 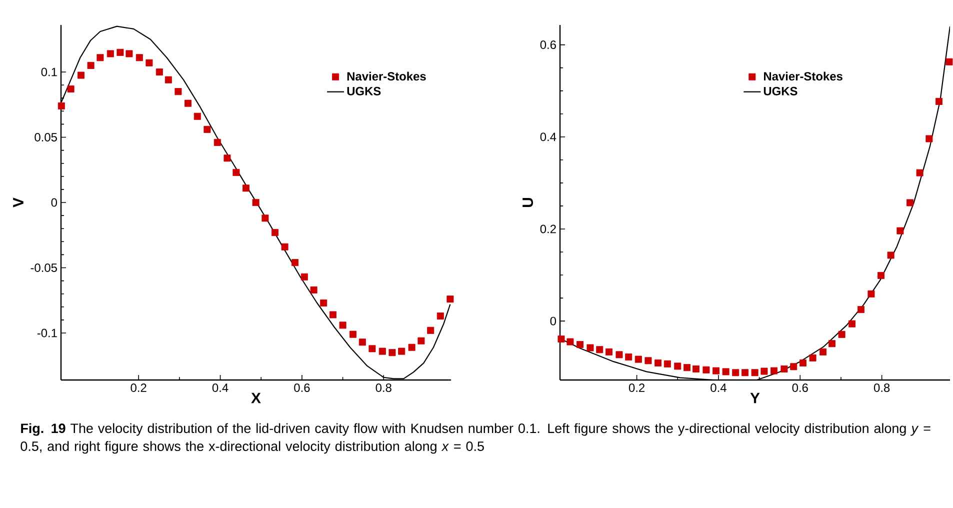 I want to click on y-tick-label: 0.2, so click(x=548, y=229).